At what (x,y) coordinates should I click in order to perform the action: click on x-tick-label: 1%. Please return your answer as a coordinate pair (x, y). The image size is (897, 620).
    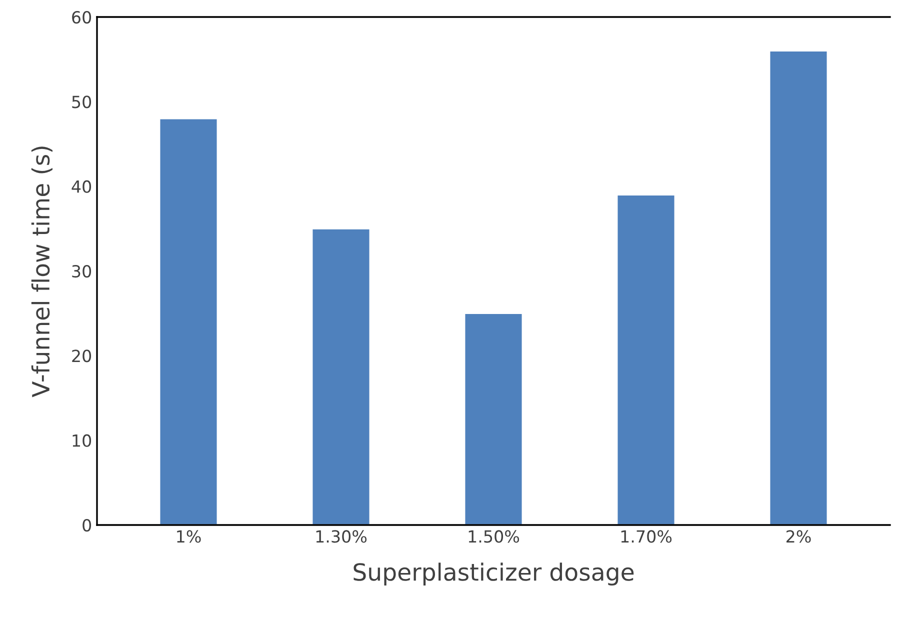
    Looking at the image, I should click on (189, 536).